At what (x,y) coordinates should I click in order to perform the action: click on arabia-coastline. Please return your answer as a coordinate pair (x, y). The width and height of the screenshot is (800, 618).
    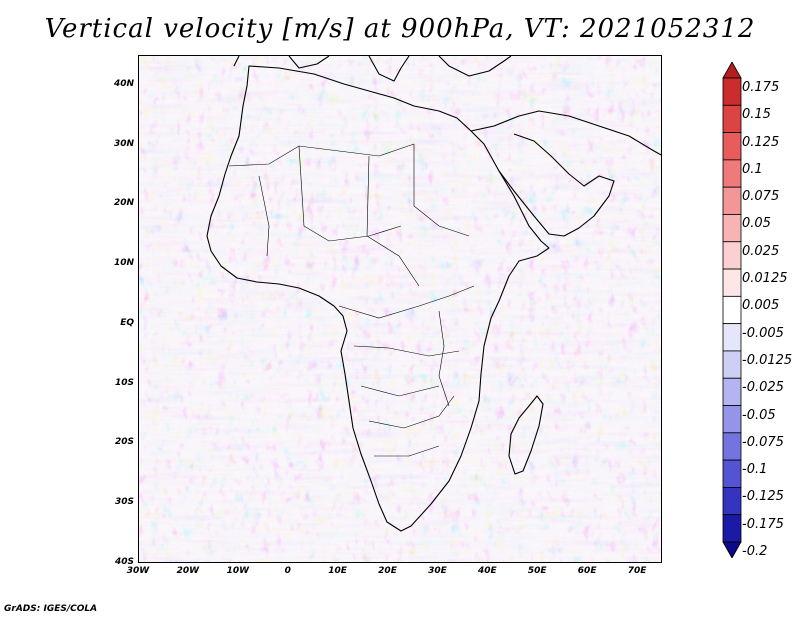
    Looking at the image, I should click on (565, 173).